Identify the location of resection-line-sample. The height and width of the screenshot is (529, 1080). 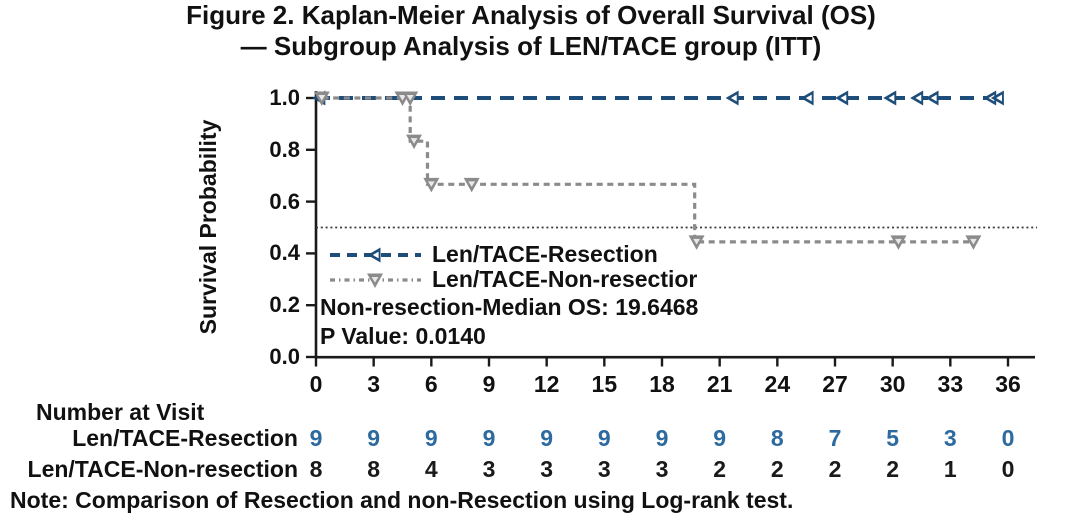
(375, 254).